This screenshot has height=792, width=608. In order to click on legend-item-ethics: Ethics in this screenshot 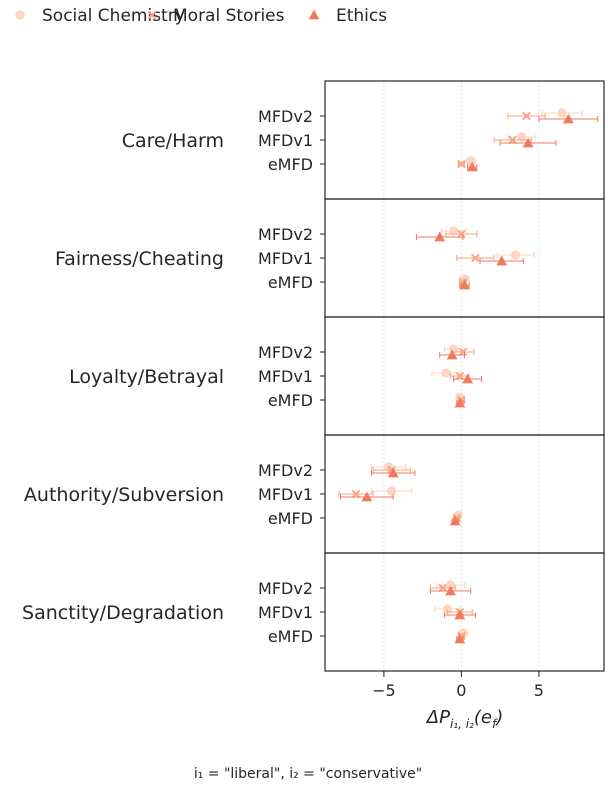, I will do `click(347, 16)`.